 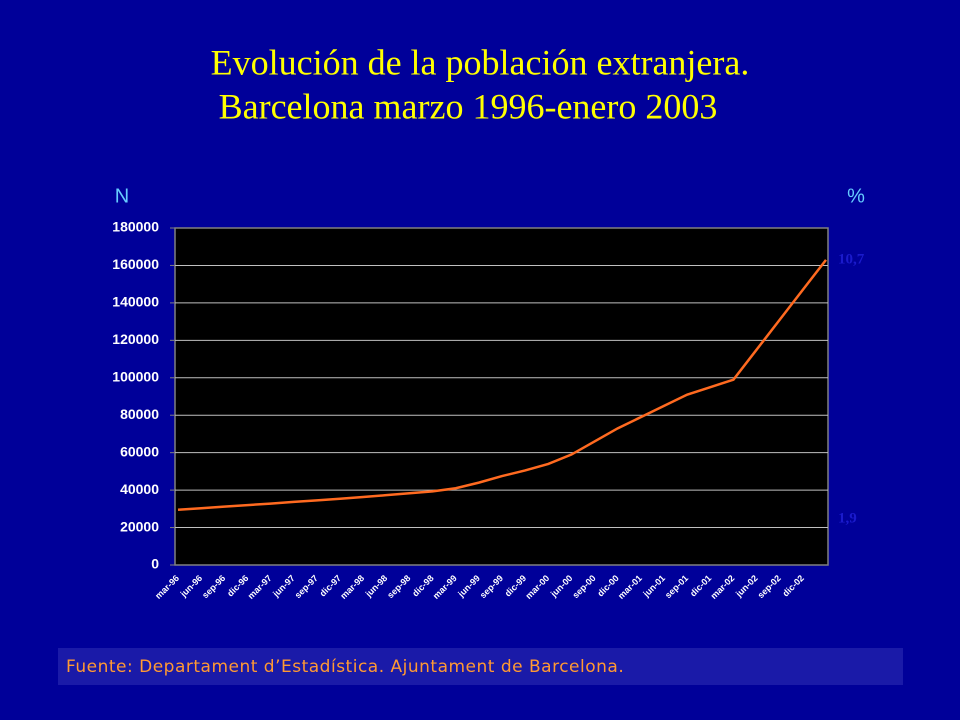 I want to click on x-tick-label: jun-00, so click(x=561, y=586).